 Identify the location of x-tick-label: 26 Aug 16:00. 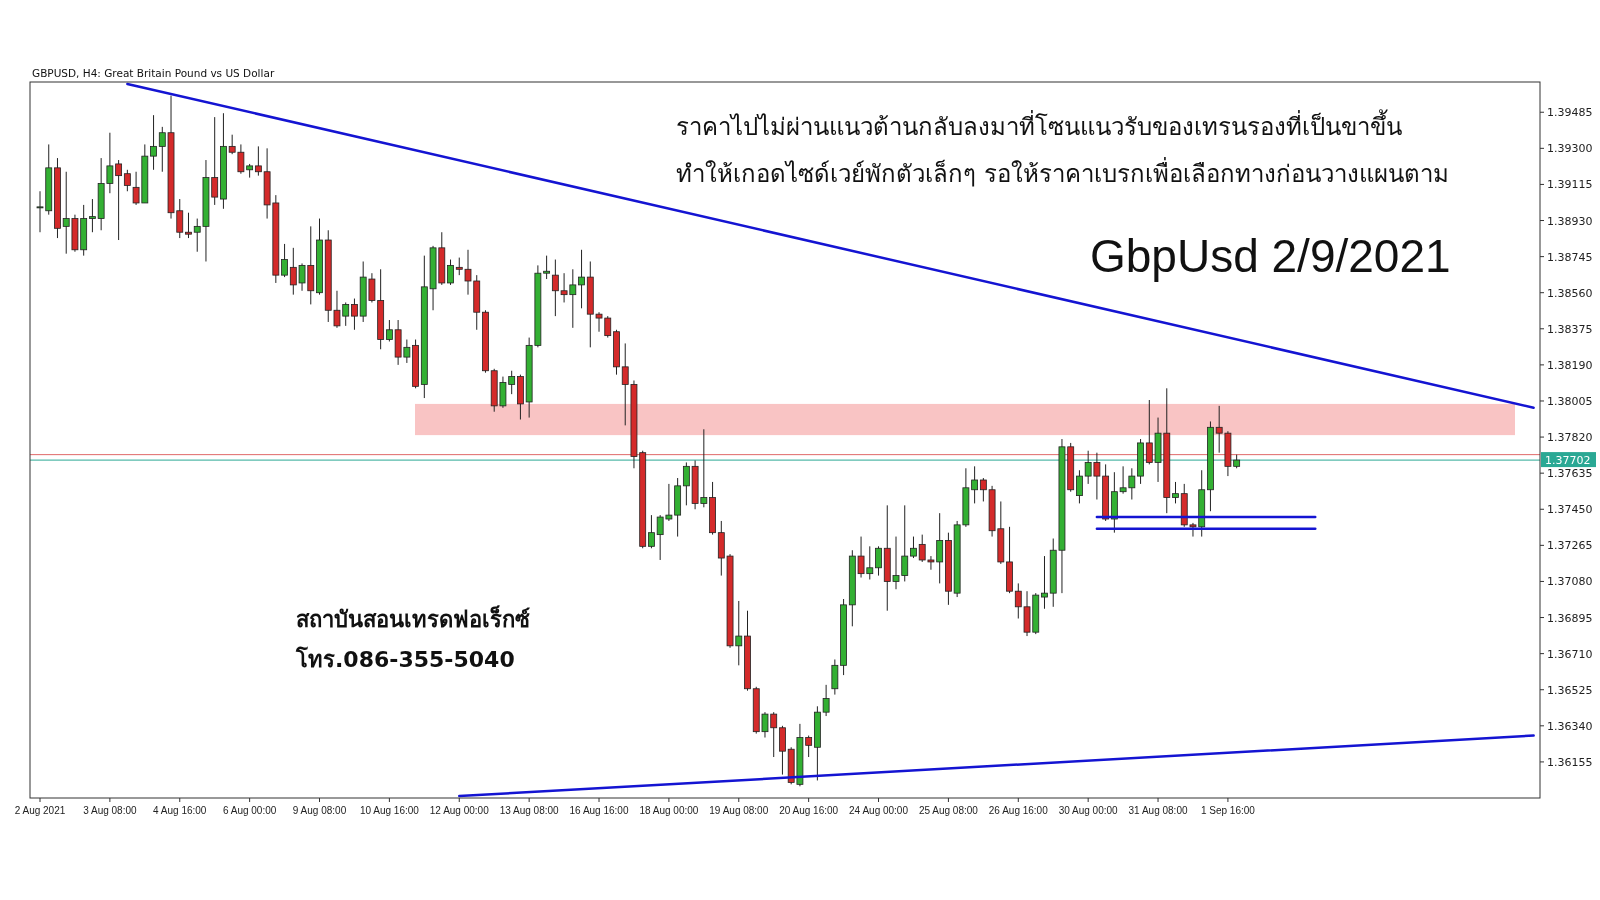
(1018, 810).